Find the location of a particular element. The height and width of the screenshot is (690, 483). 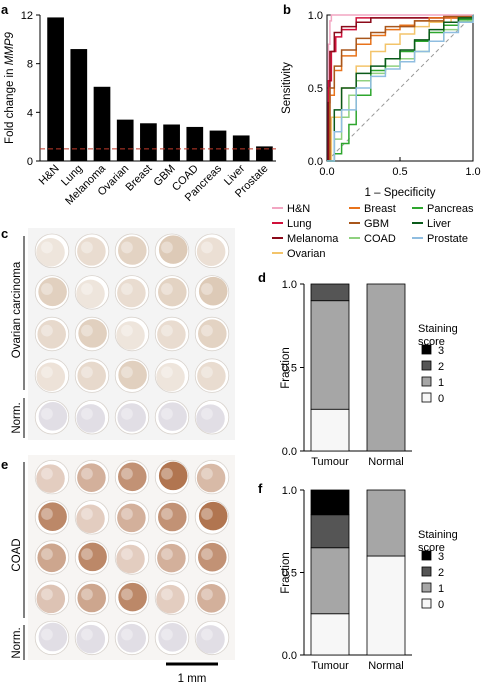

panel-b-x-tick-label: 1.0 is located at coordinates (472, 172).